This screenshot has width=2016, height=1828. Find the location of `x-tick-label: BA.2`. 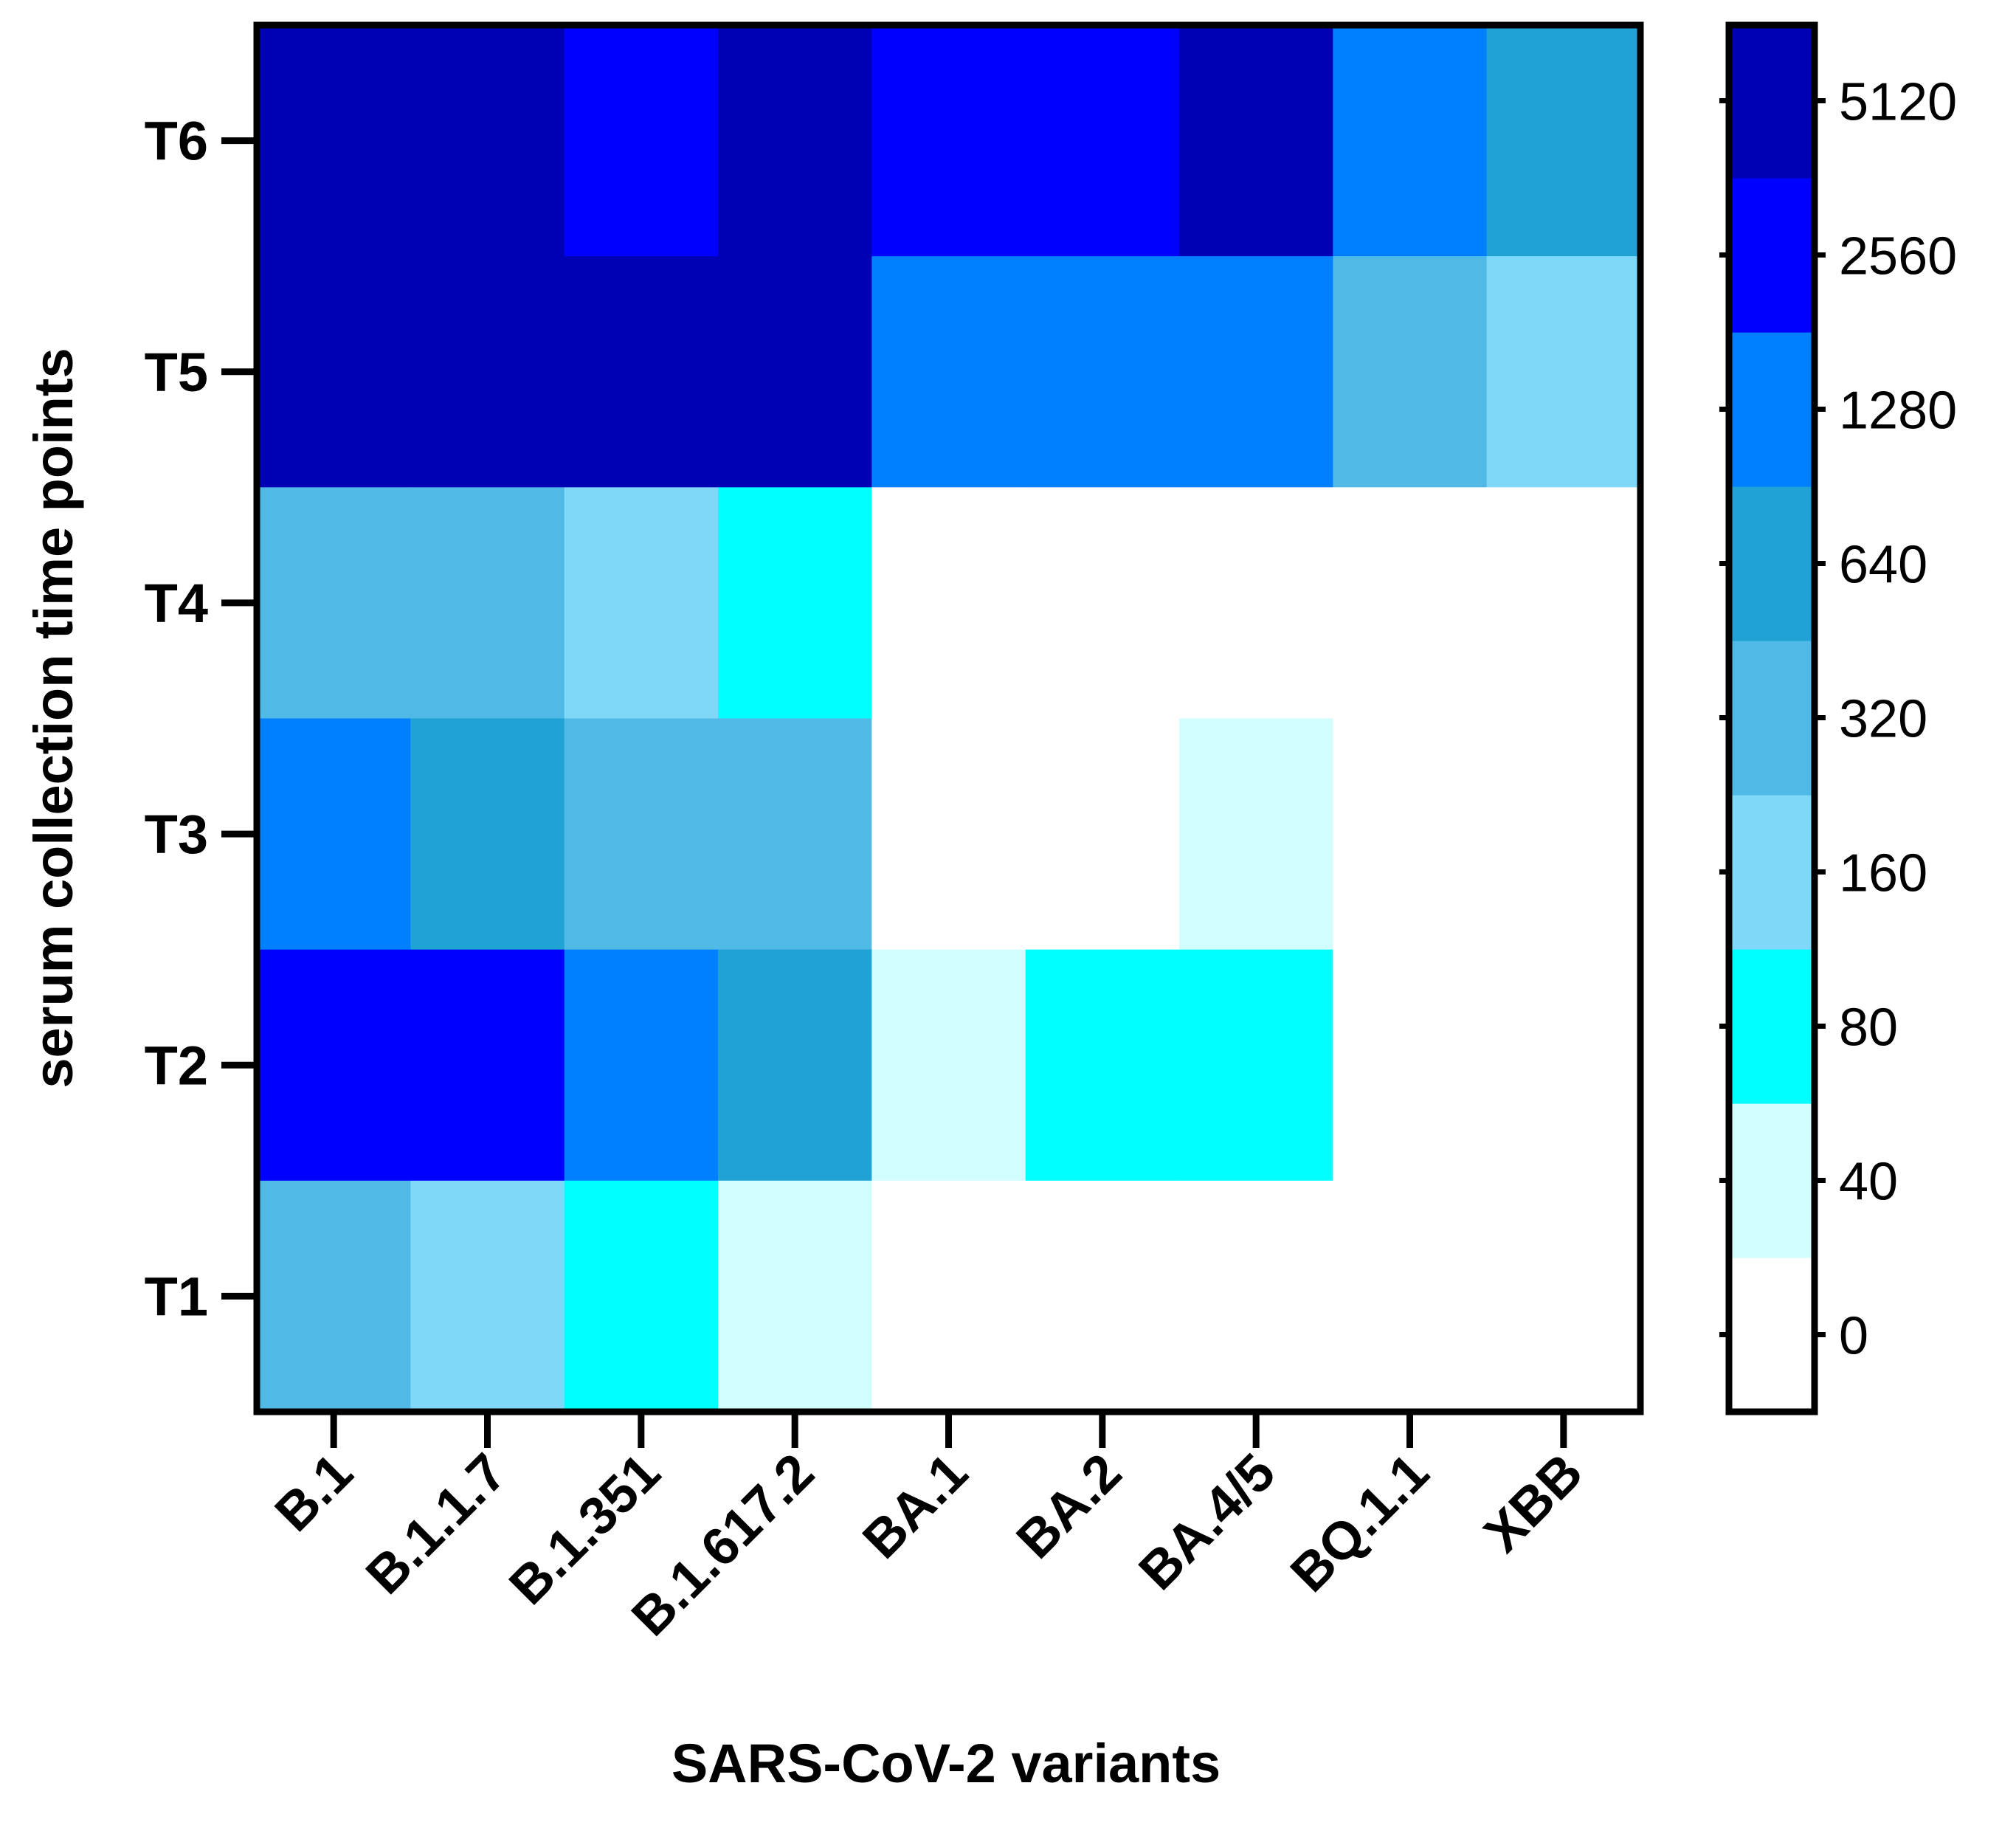

x-tick-label: BA.2 is located at coordinates (1069, 1506).